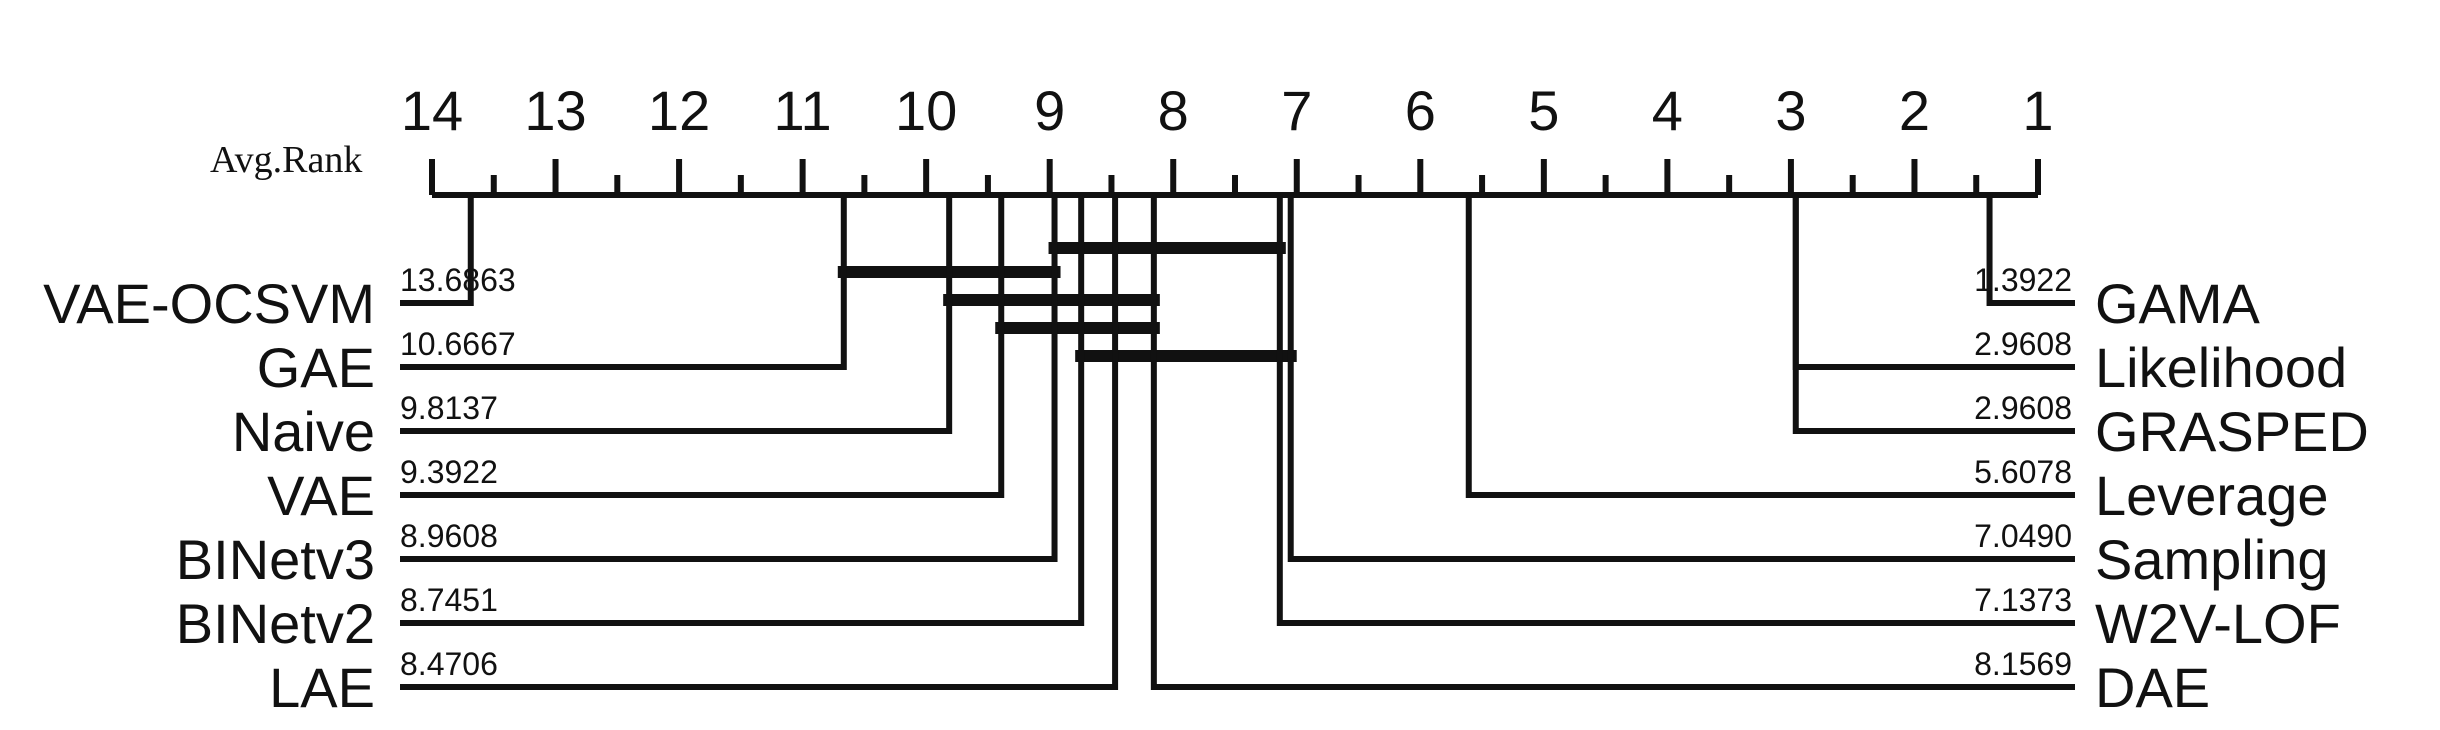 Image resolution: width=2440 pixels, height=730 pixels. What do you see at coordinates (1049, 110) in the screenshot?
I see `tick-label: 9` at bounding box center [1049, 110].